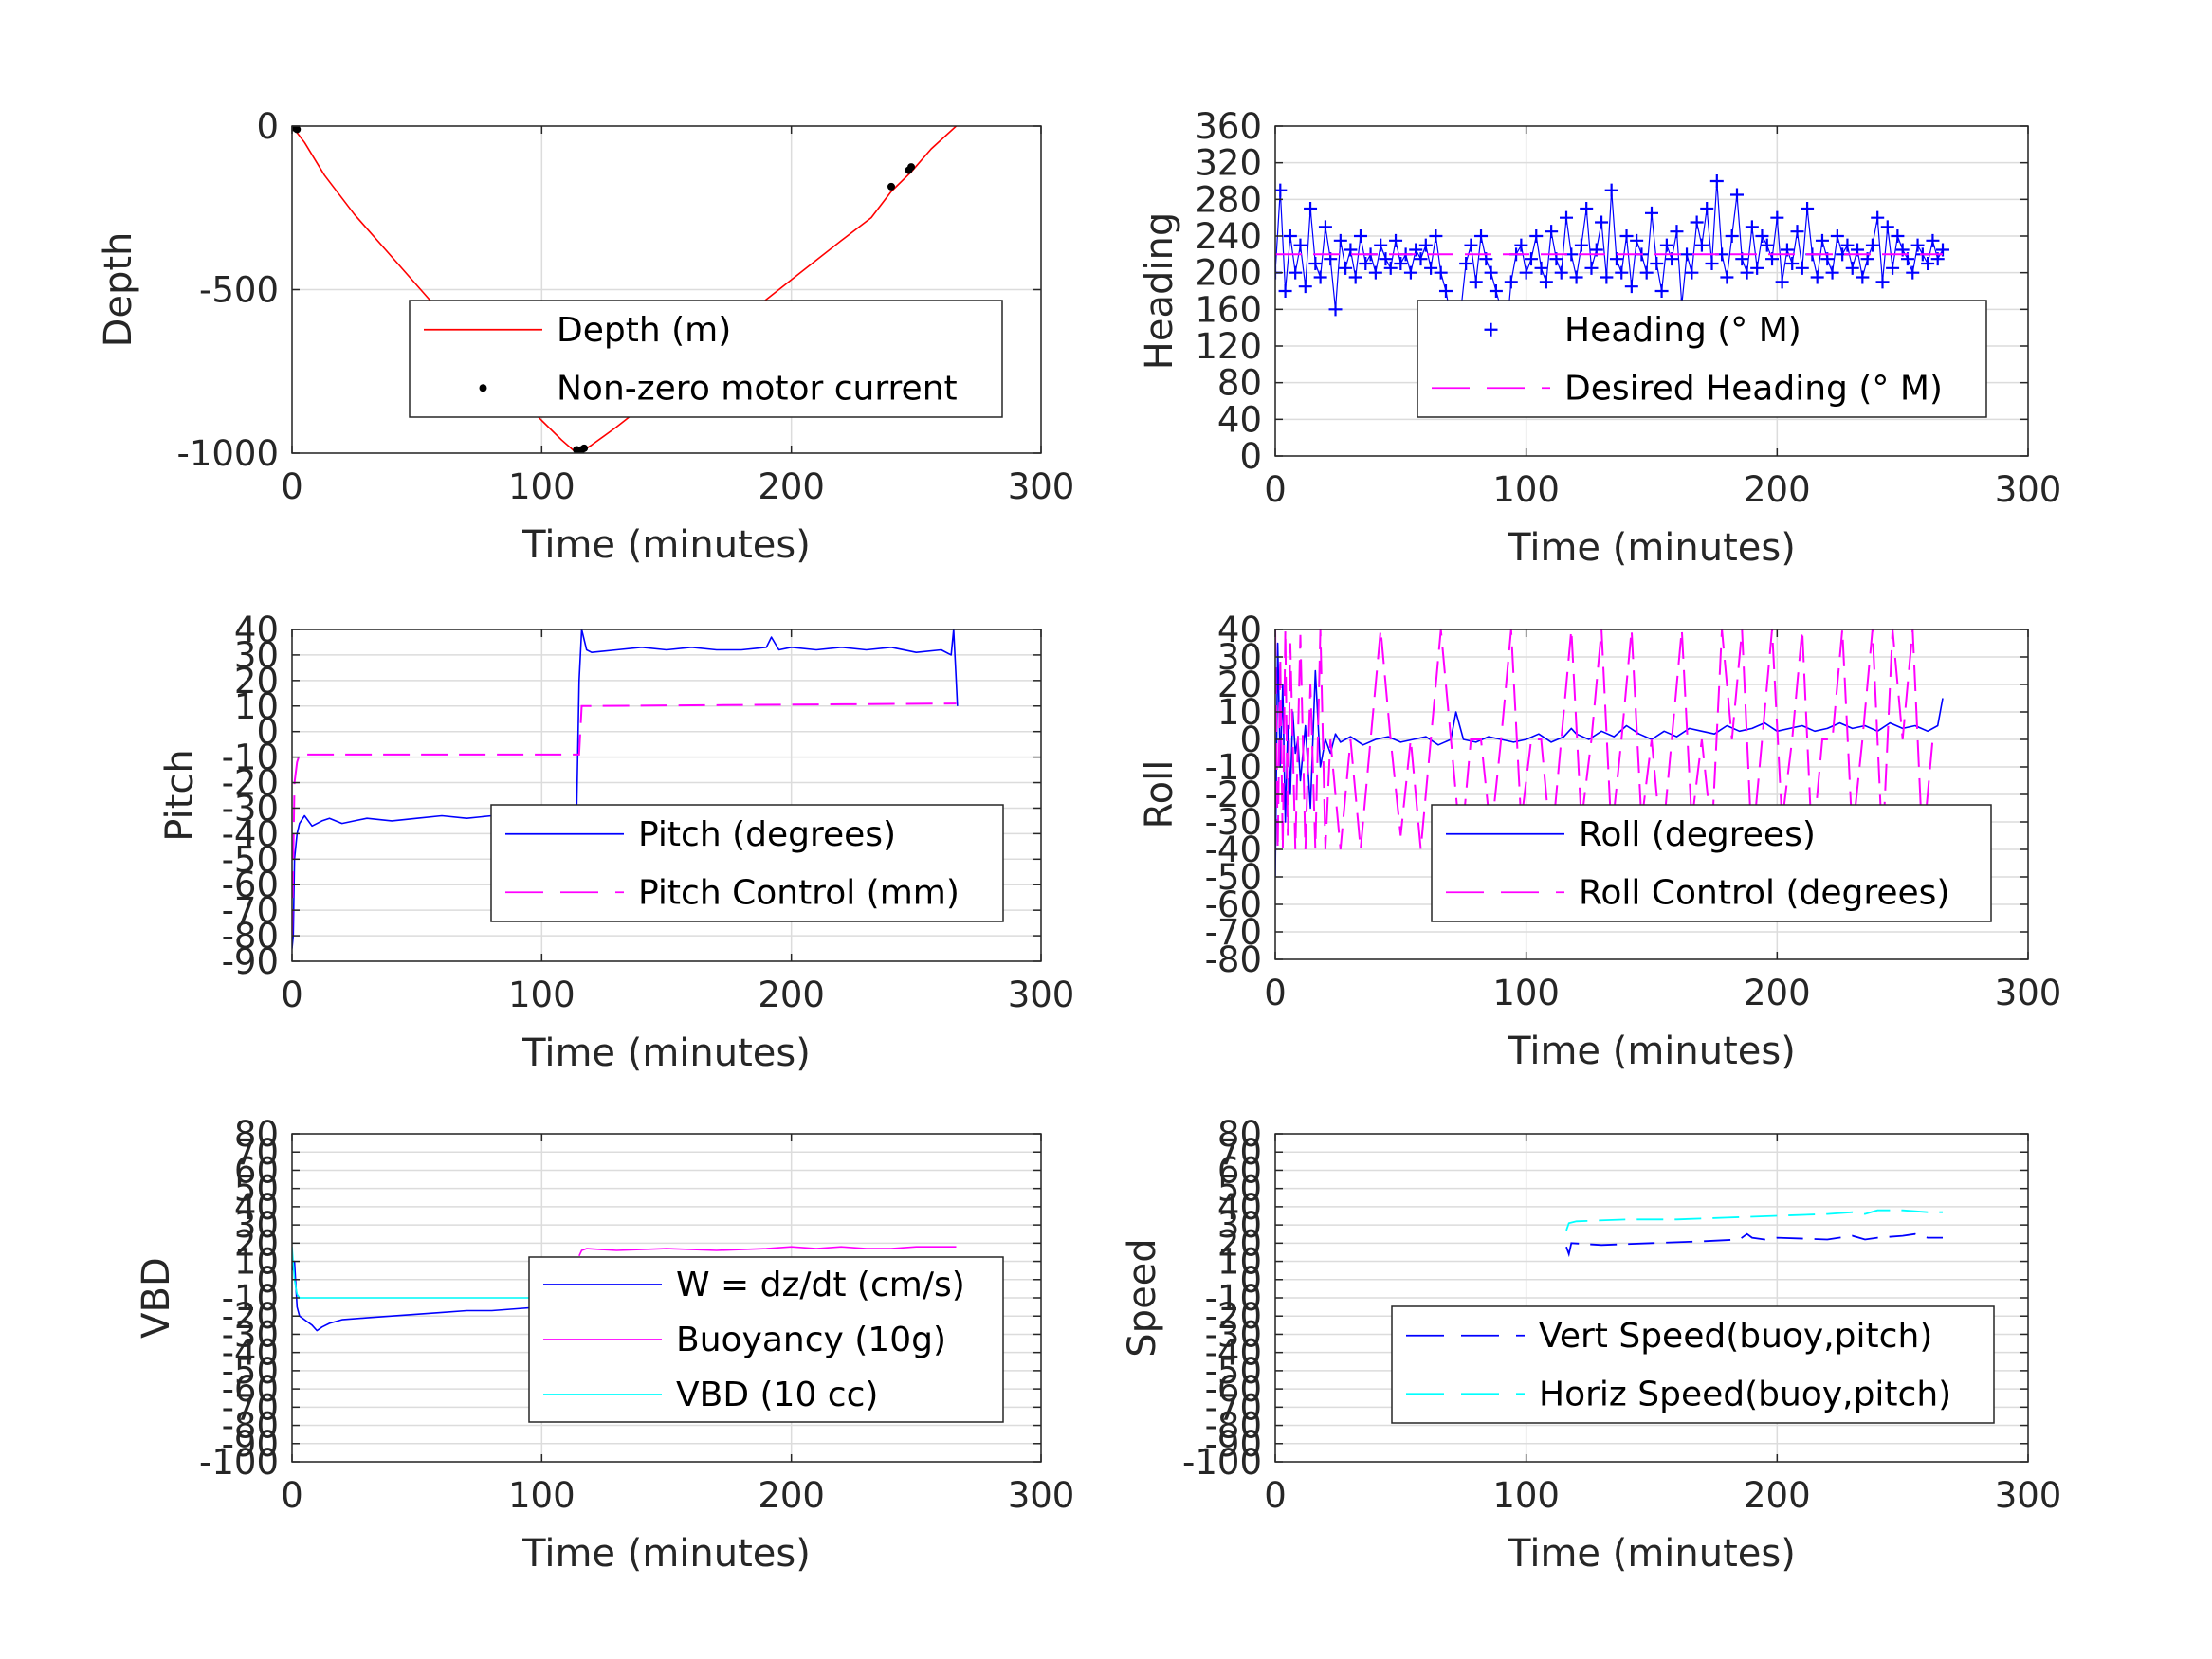  I want to click on y-axis-label: Speed, so click(1142, 1297).